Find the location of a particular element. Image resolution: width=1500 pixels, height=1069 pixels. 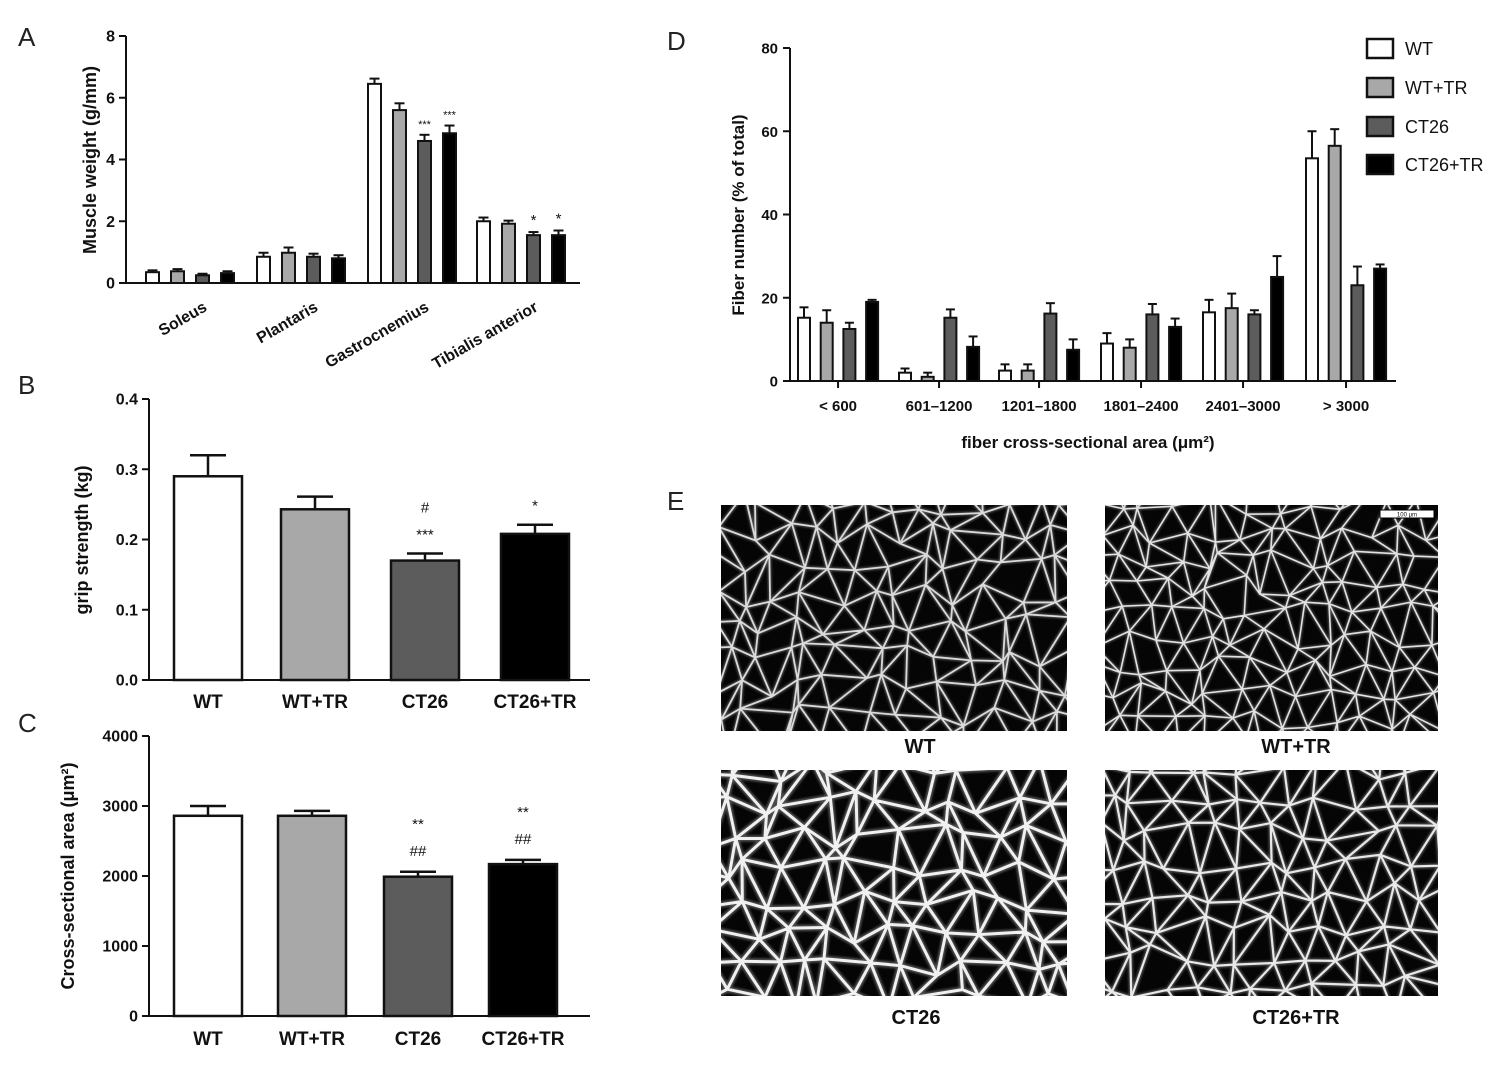

panel-c-wt-tr-bar is located at coordinates (312, 916).